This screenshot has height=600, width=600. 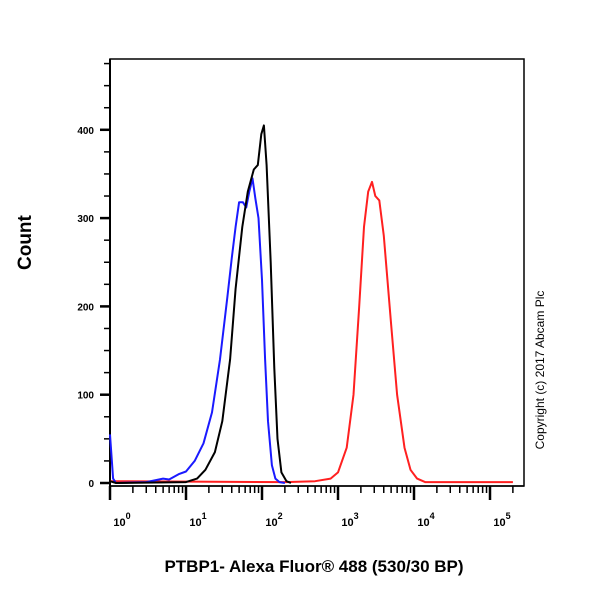 What do you see at coordinates (425, 520) in the screenshot?
I see `x-tick-label: 10⁴` at bounding box center [425, 520].